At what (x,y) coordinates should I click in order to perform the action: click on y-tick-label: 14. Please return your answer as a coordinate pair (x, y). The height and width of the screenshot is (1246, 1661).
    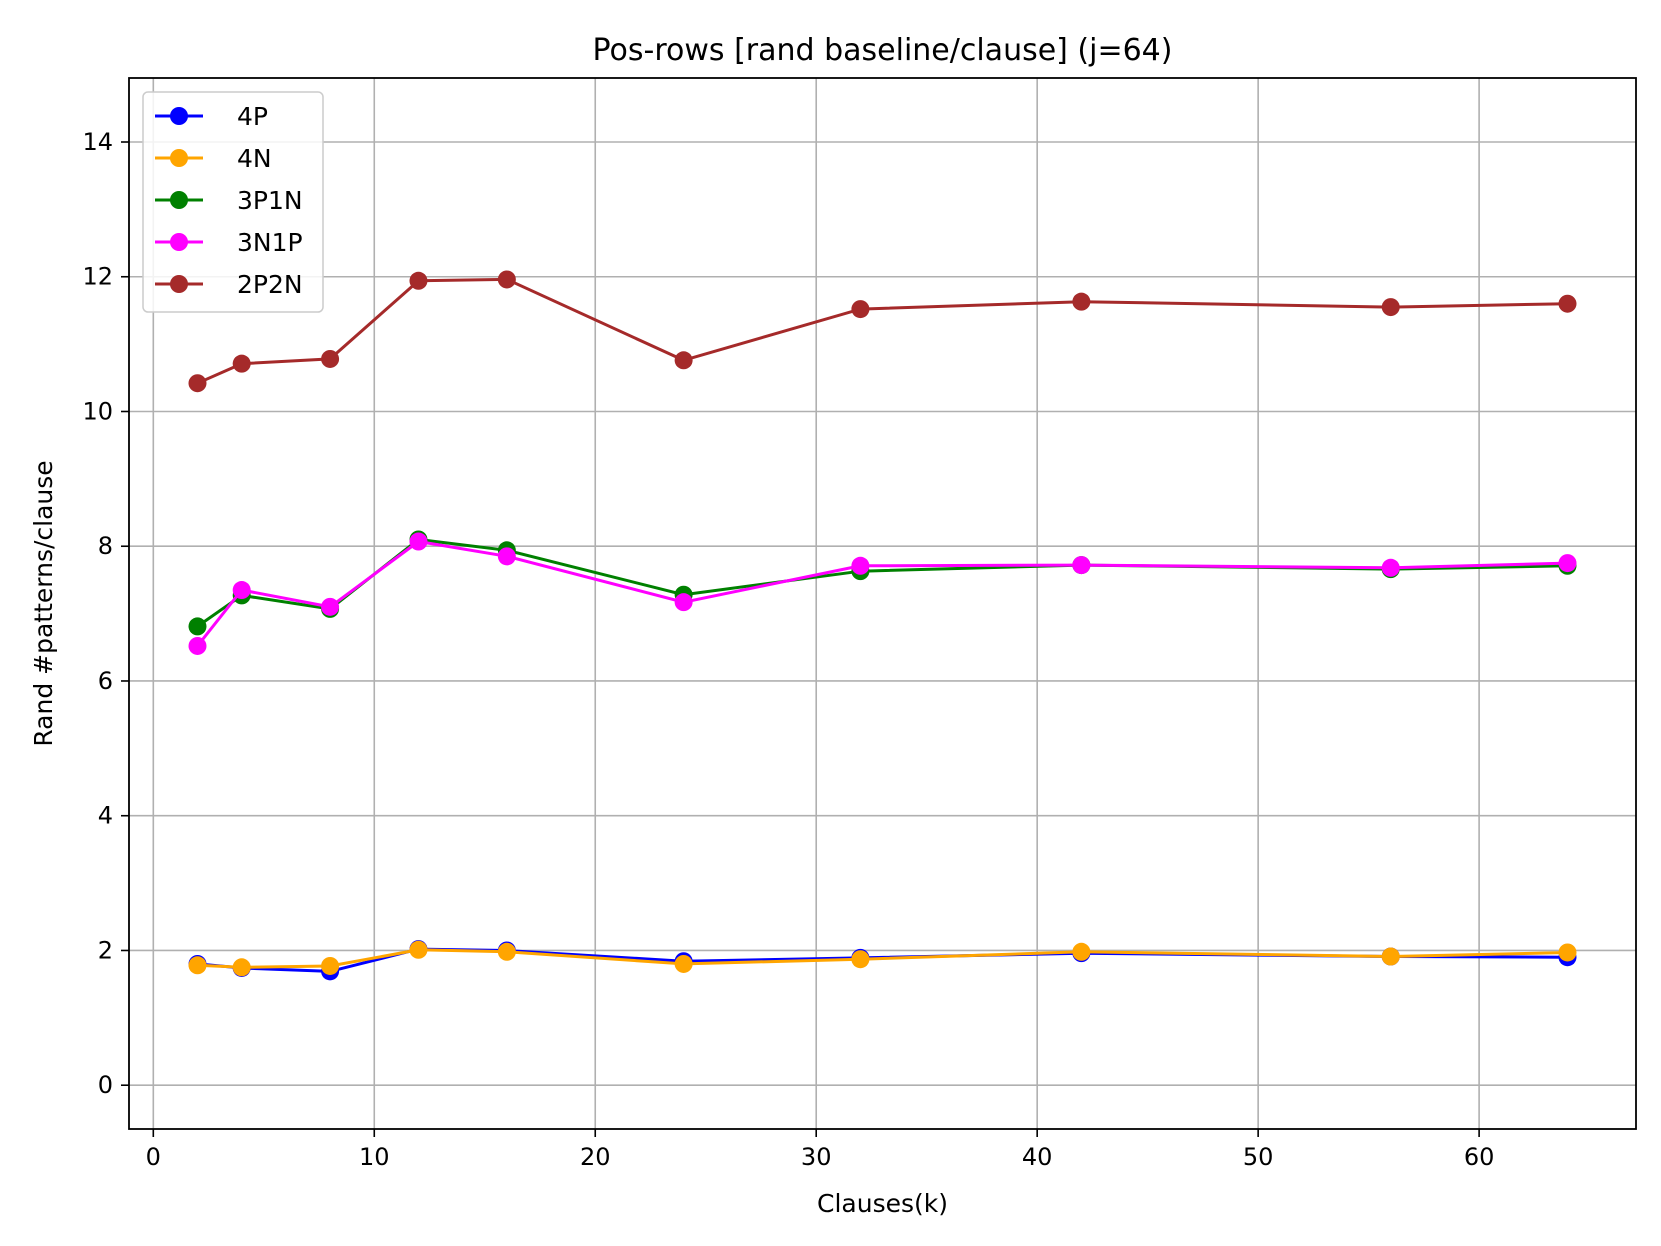
    Looking at the image, I should click on (97, 142).